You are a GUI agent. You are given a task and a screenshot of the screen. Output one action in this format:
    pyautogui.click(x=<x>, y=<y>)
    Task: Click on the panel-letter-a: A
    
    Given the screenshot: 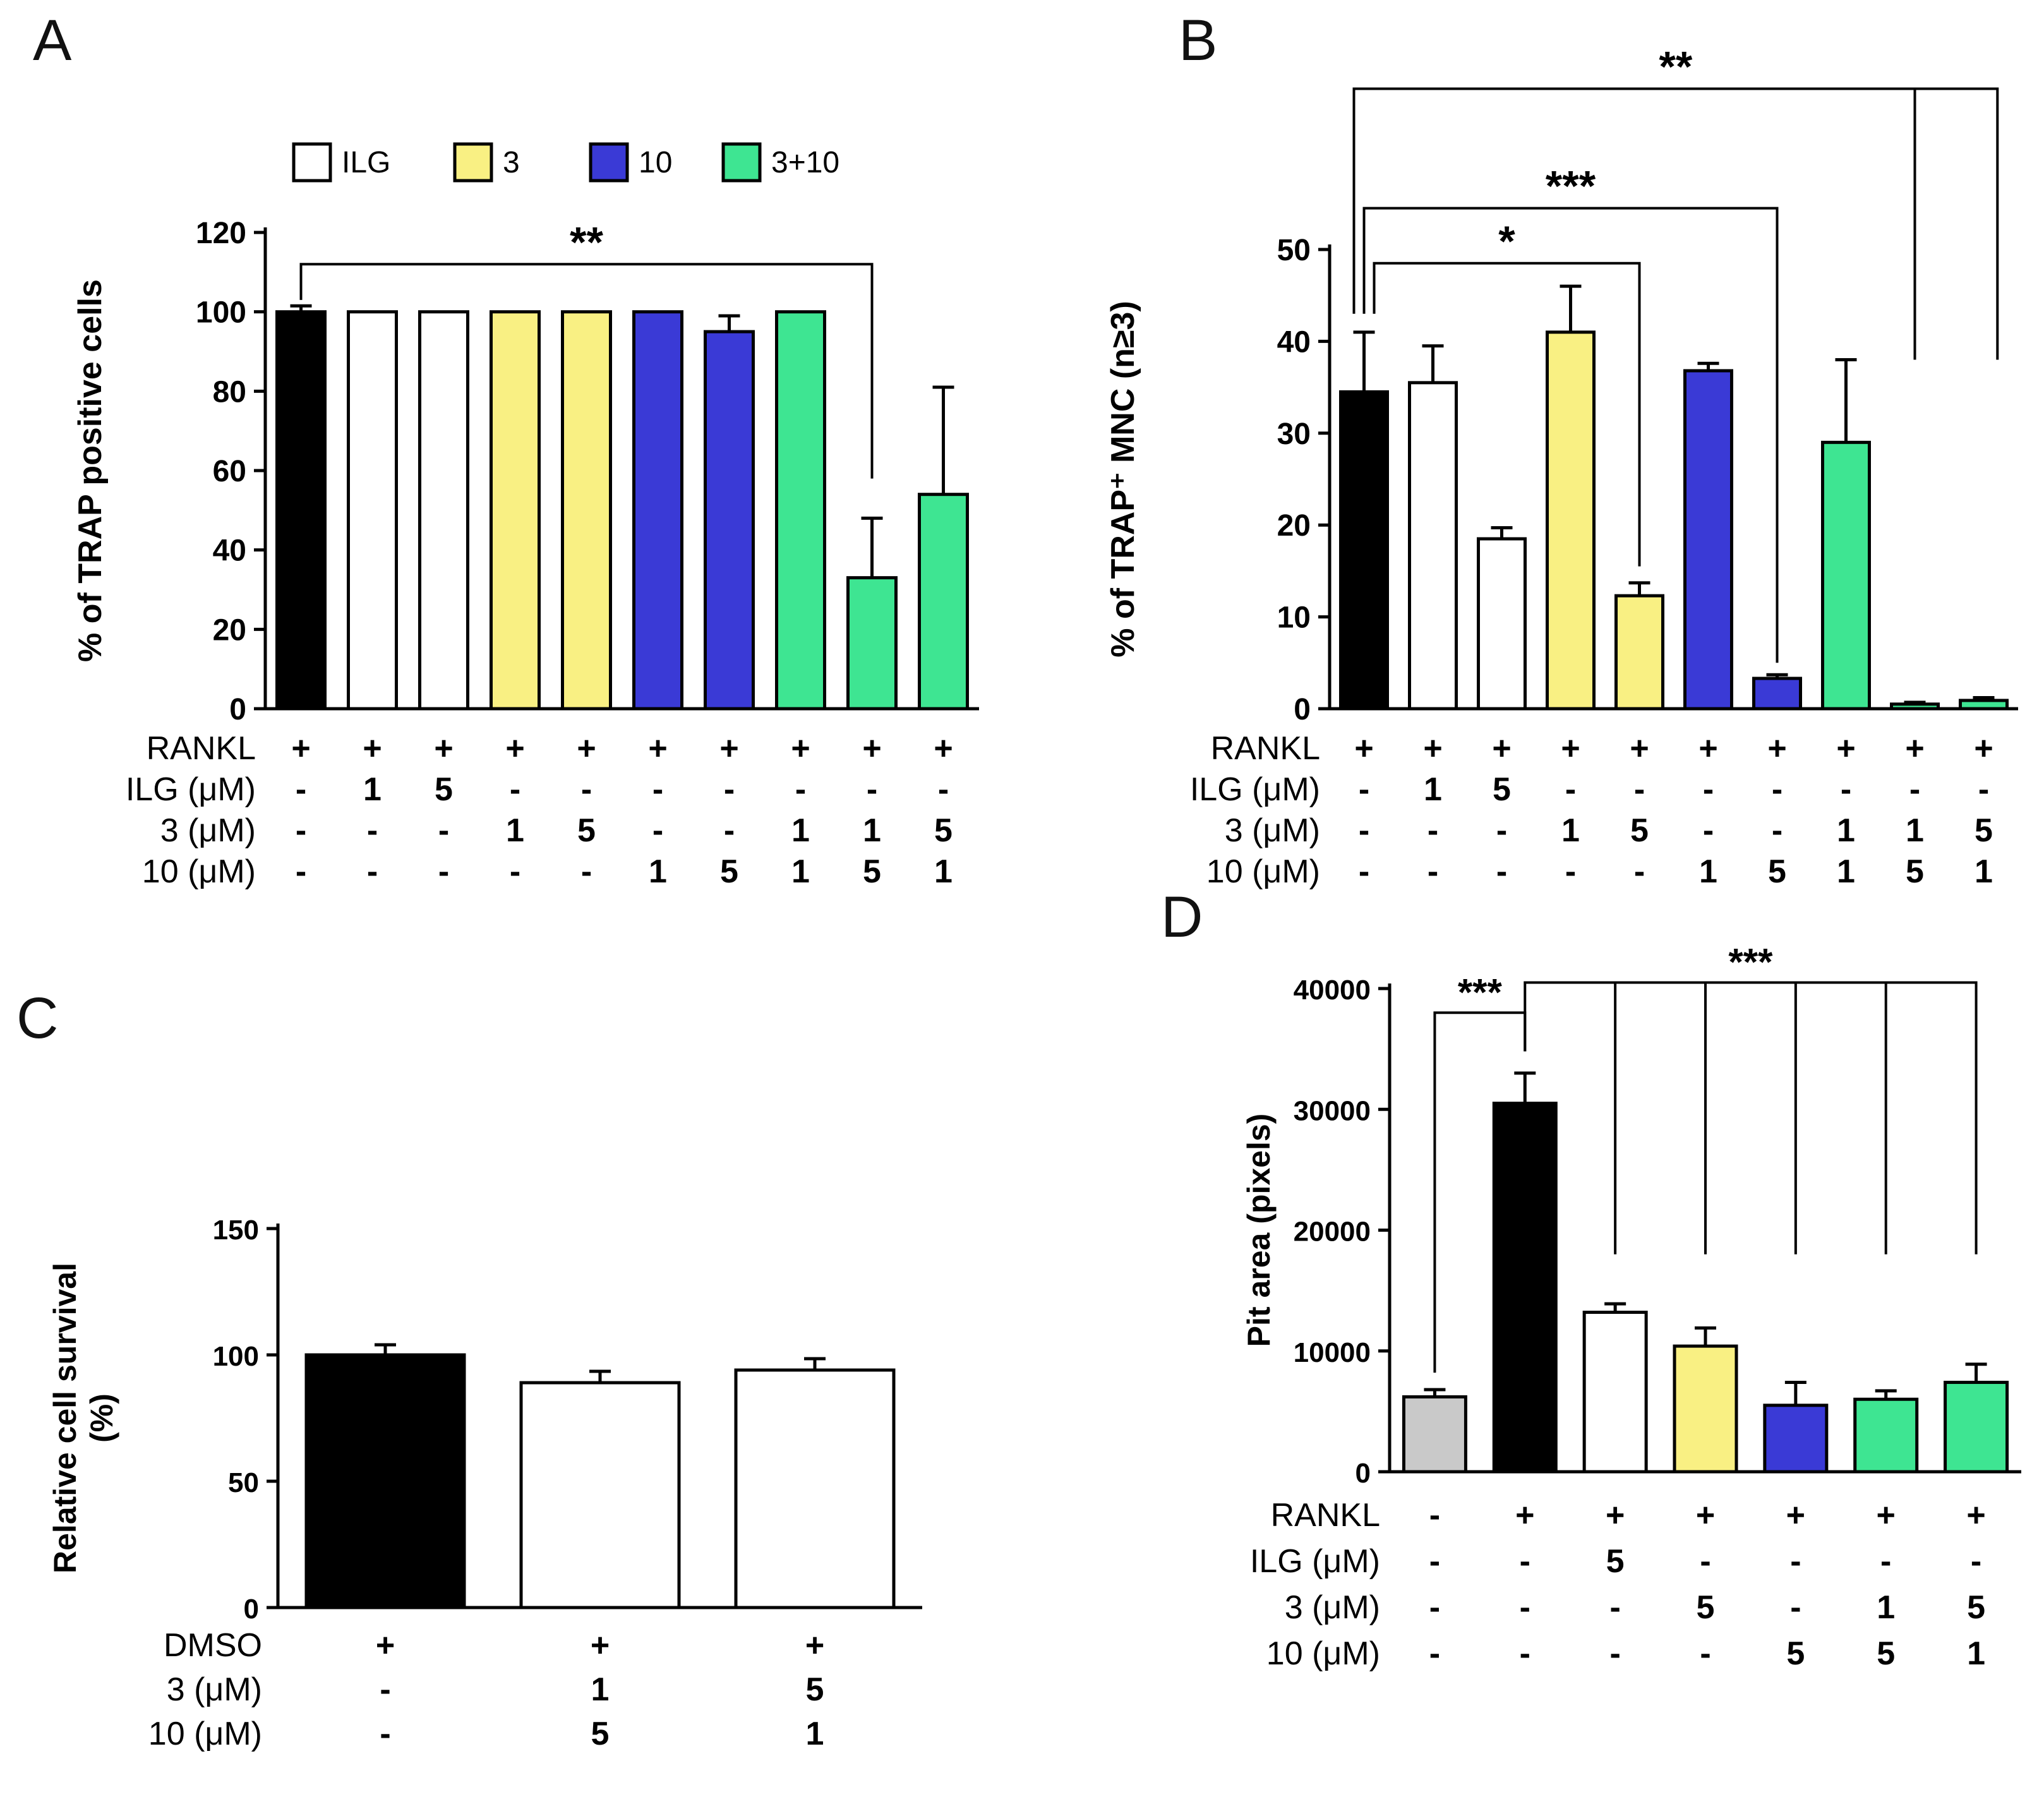 What is the action you would take?
    pyautogui.click(x=53, y=40)
    